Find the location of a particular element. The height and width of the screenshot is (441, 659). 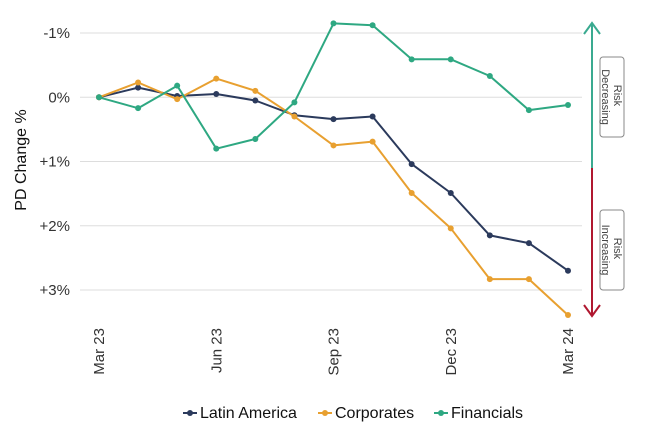

y-tick-label: -1% is located at coordinates (56, 33).